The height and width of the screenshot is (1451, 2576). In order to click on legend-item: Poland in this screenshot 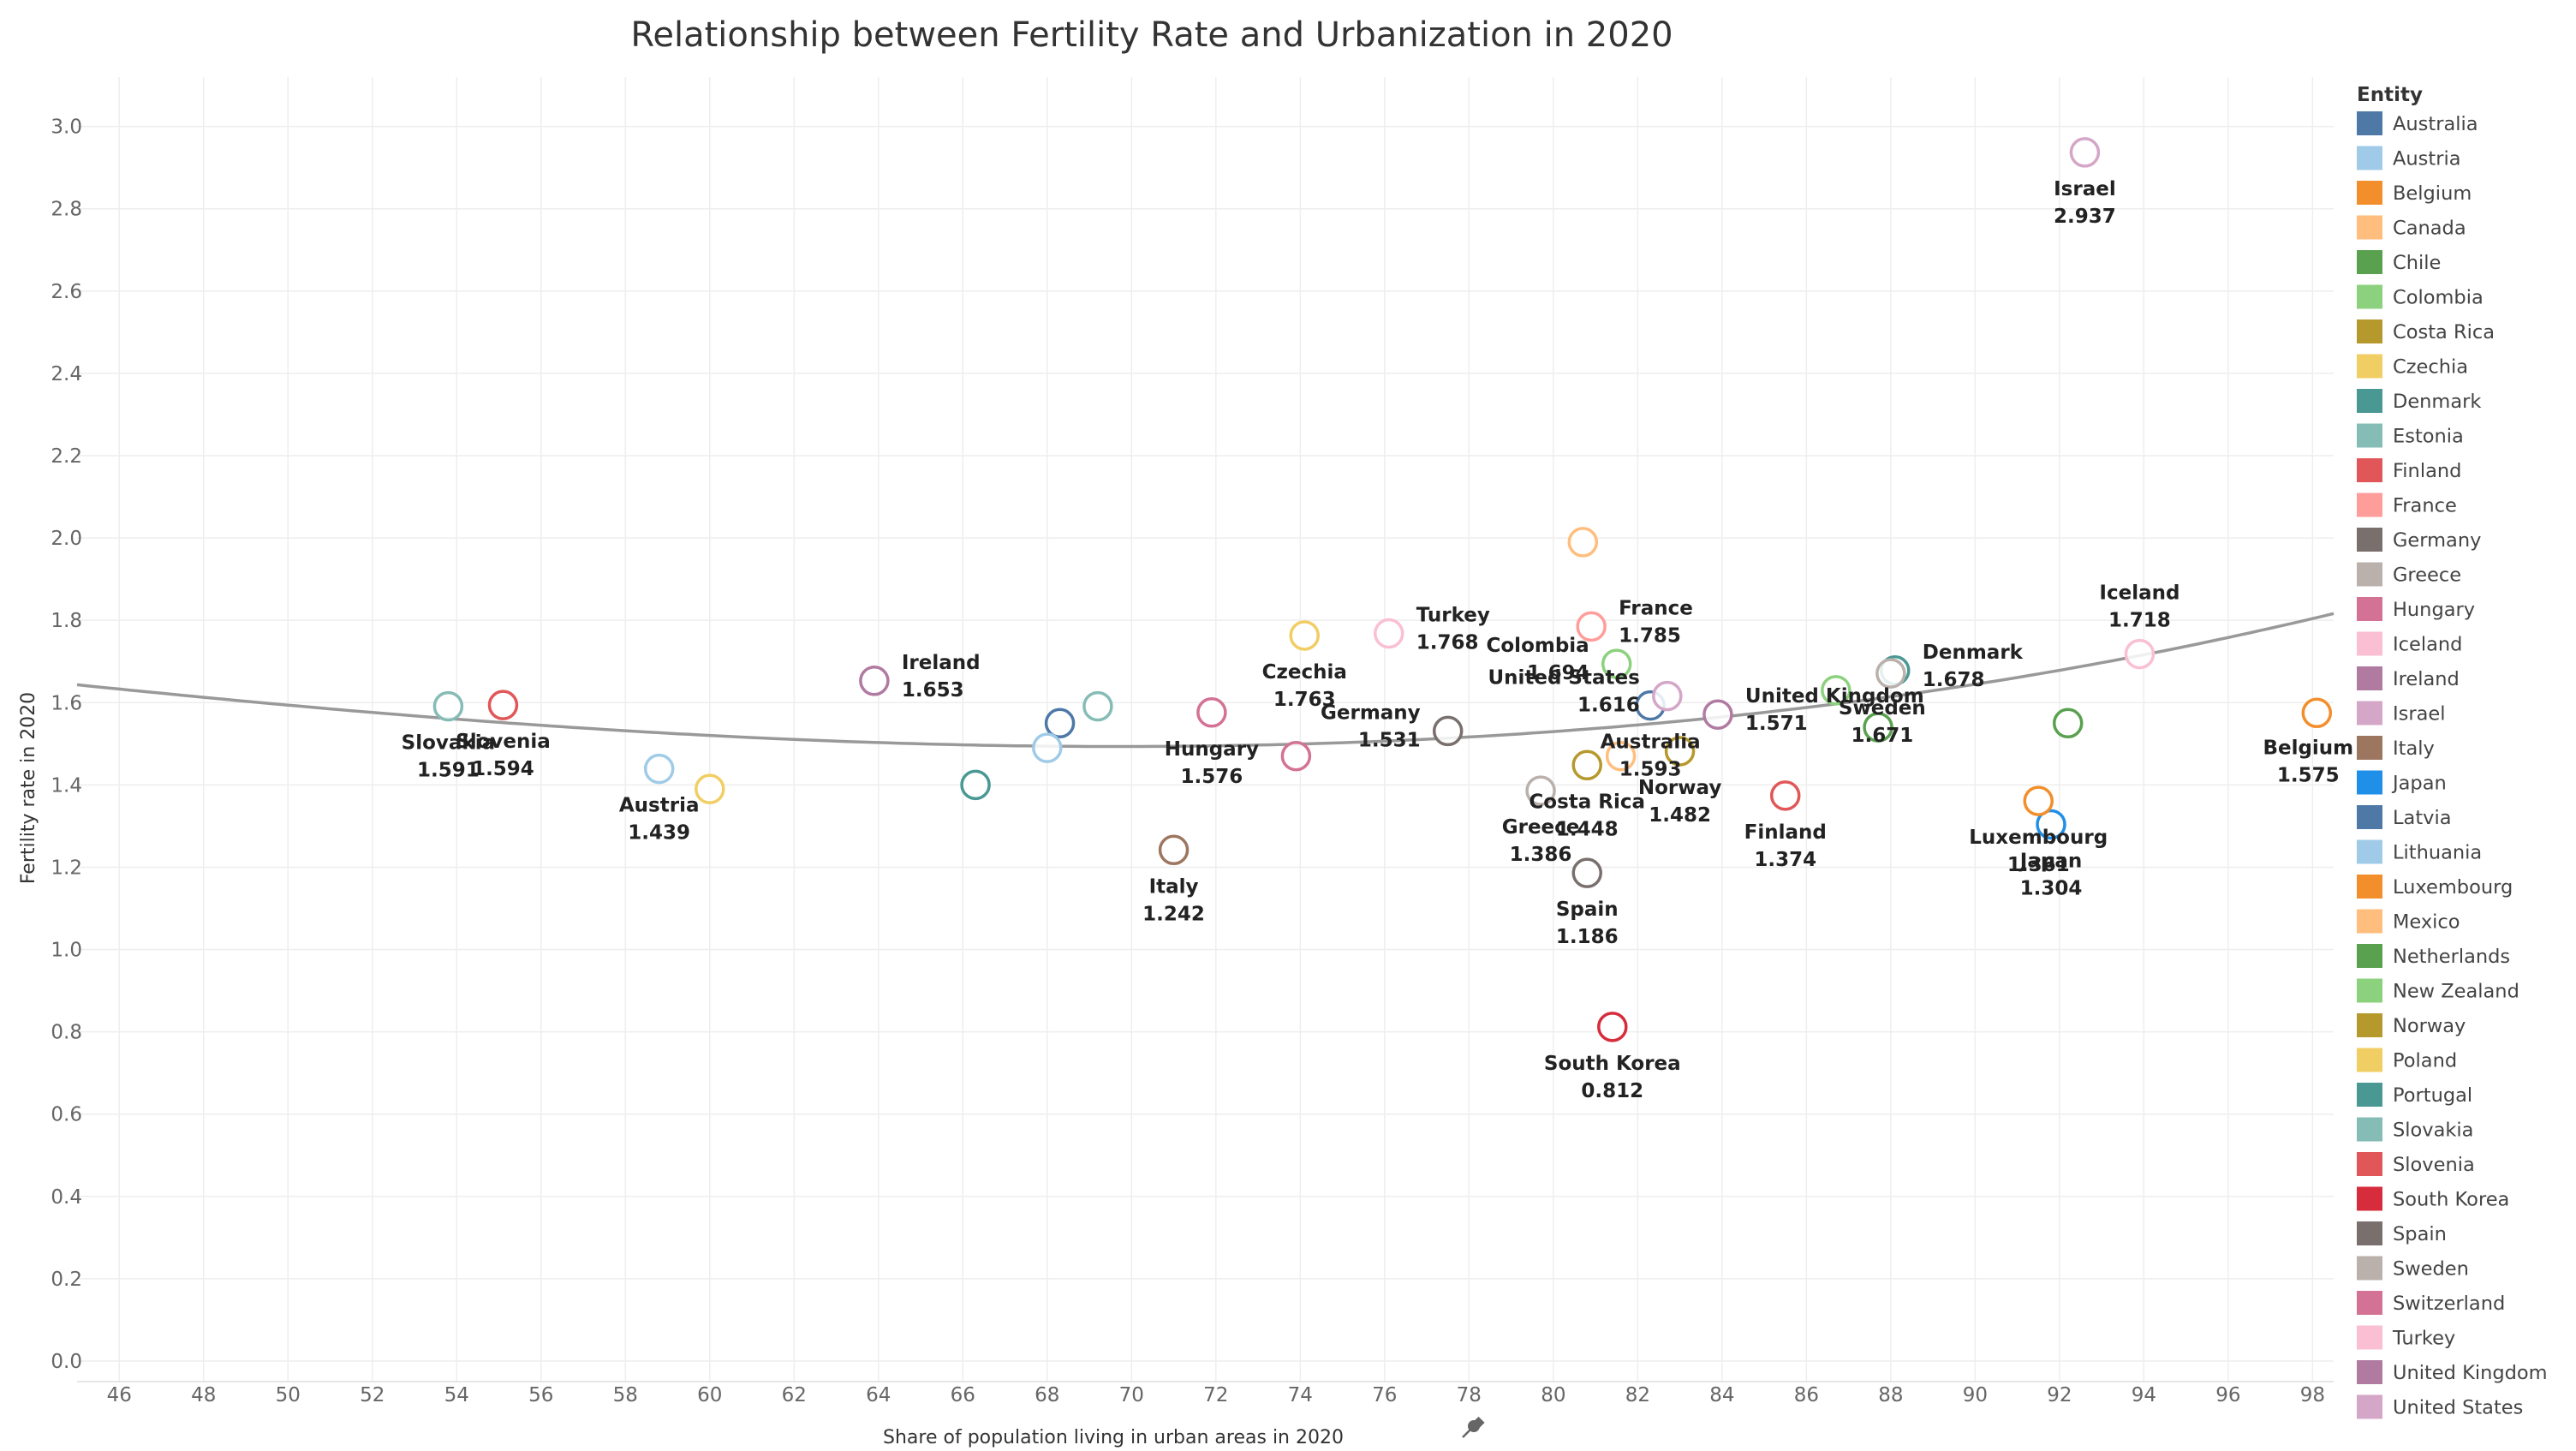, I will do `click(2407, 1060)`.